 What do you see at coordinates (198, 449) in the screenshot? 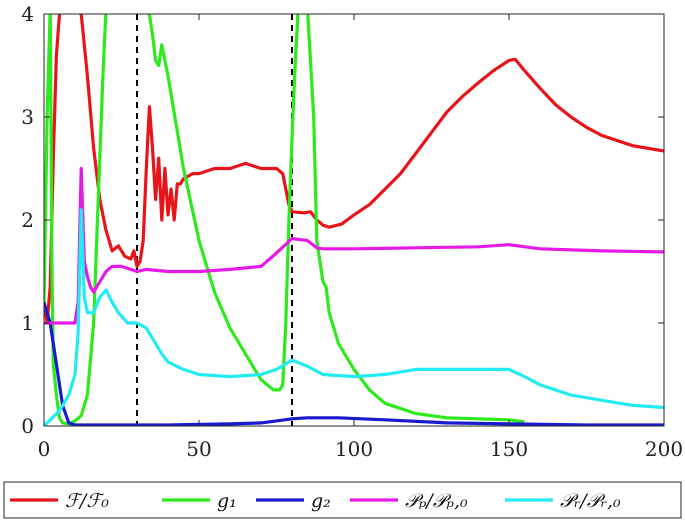
I see `x-tick-label-1: 50` at bounding box center [198, 449].